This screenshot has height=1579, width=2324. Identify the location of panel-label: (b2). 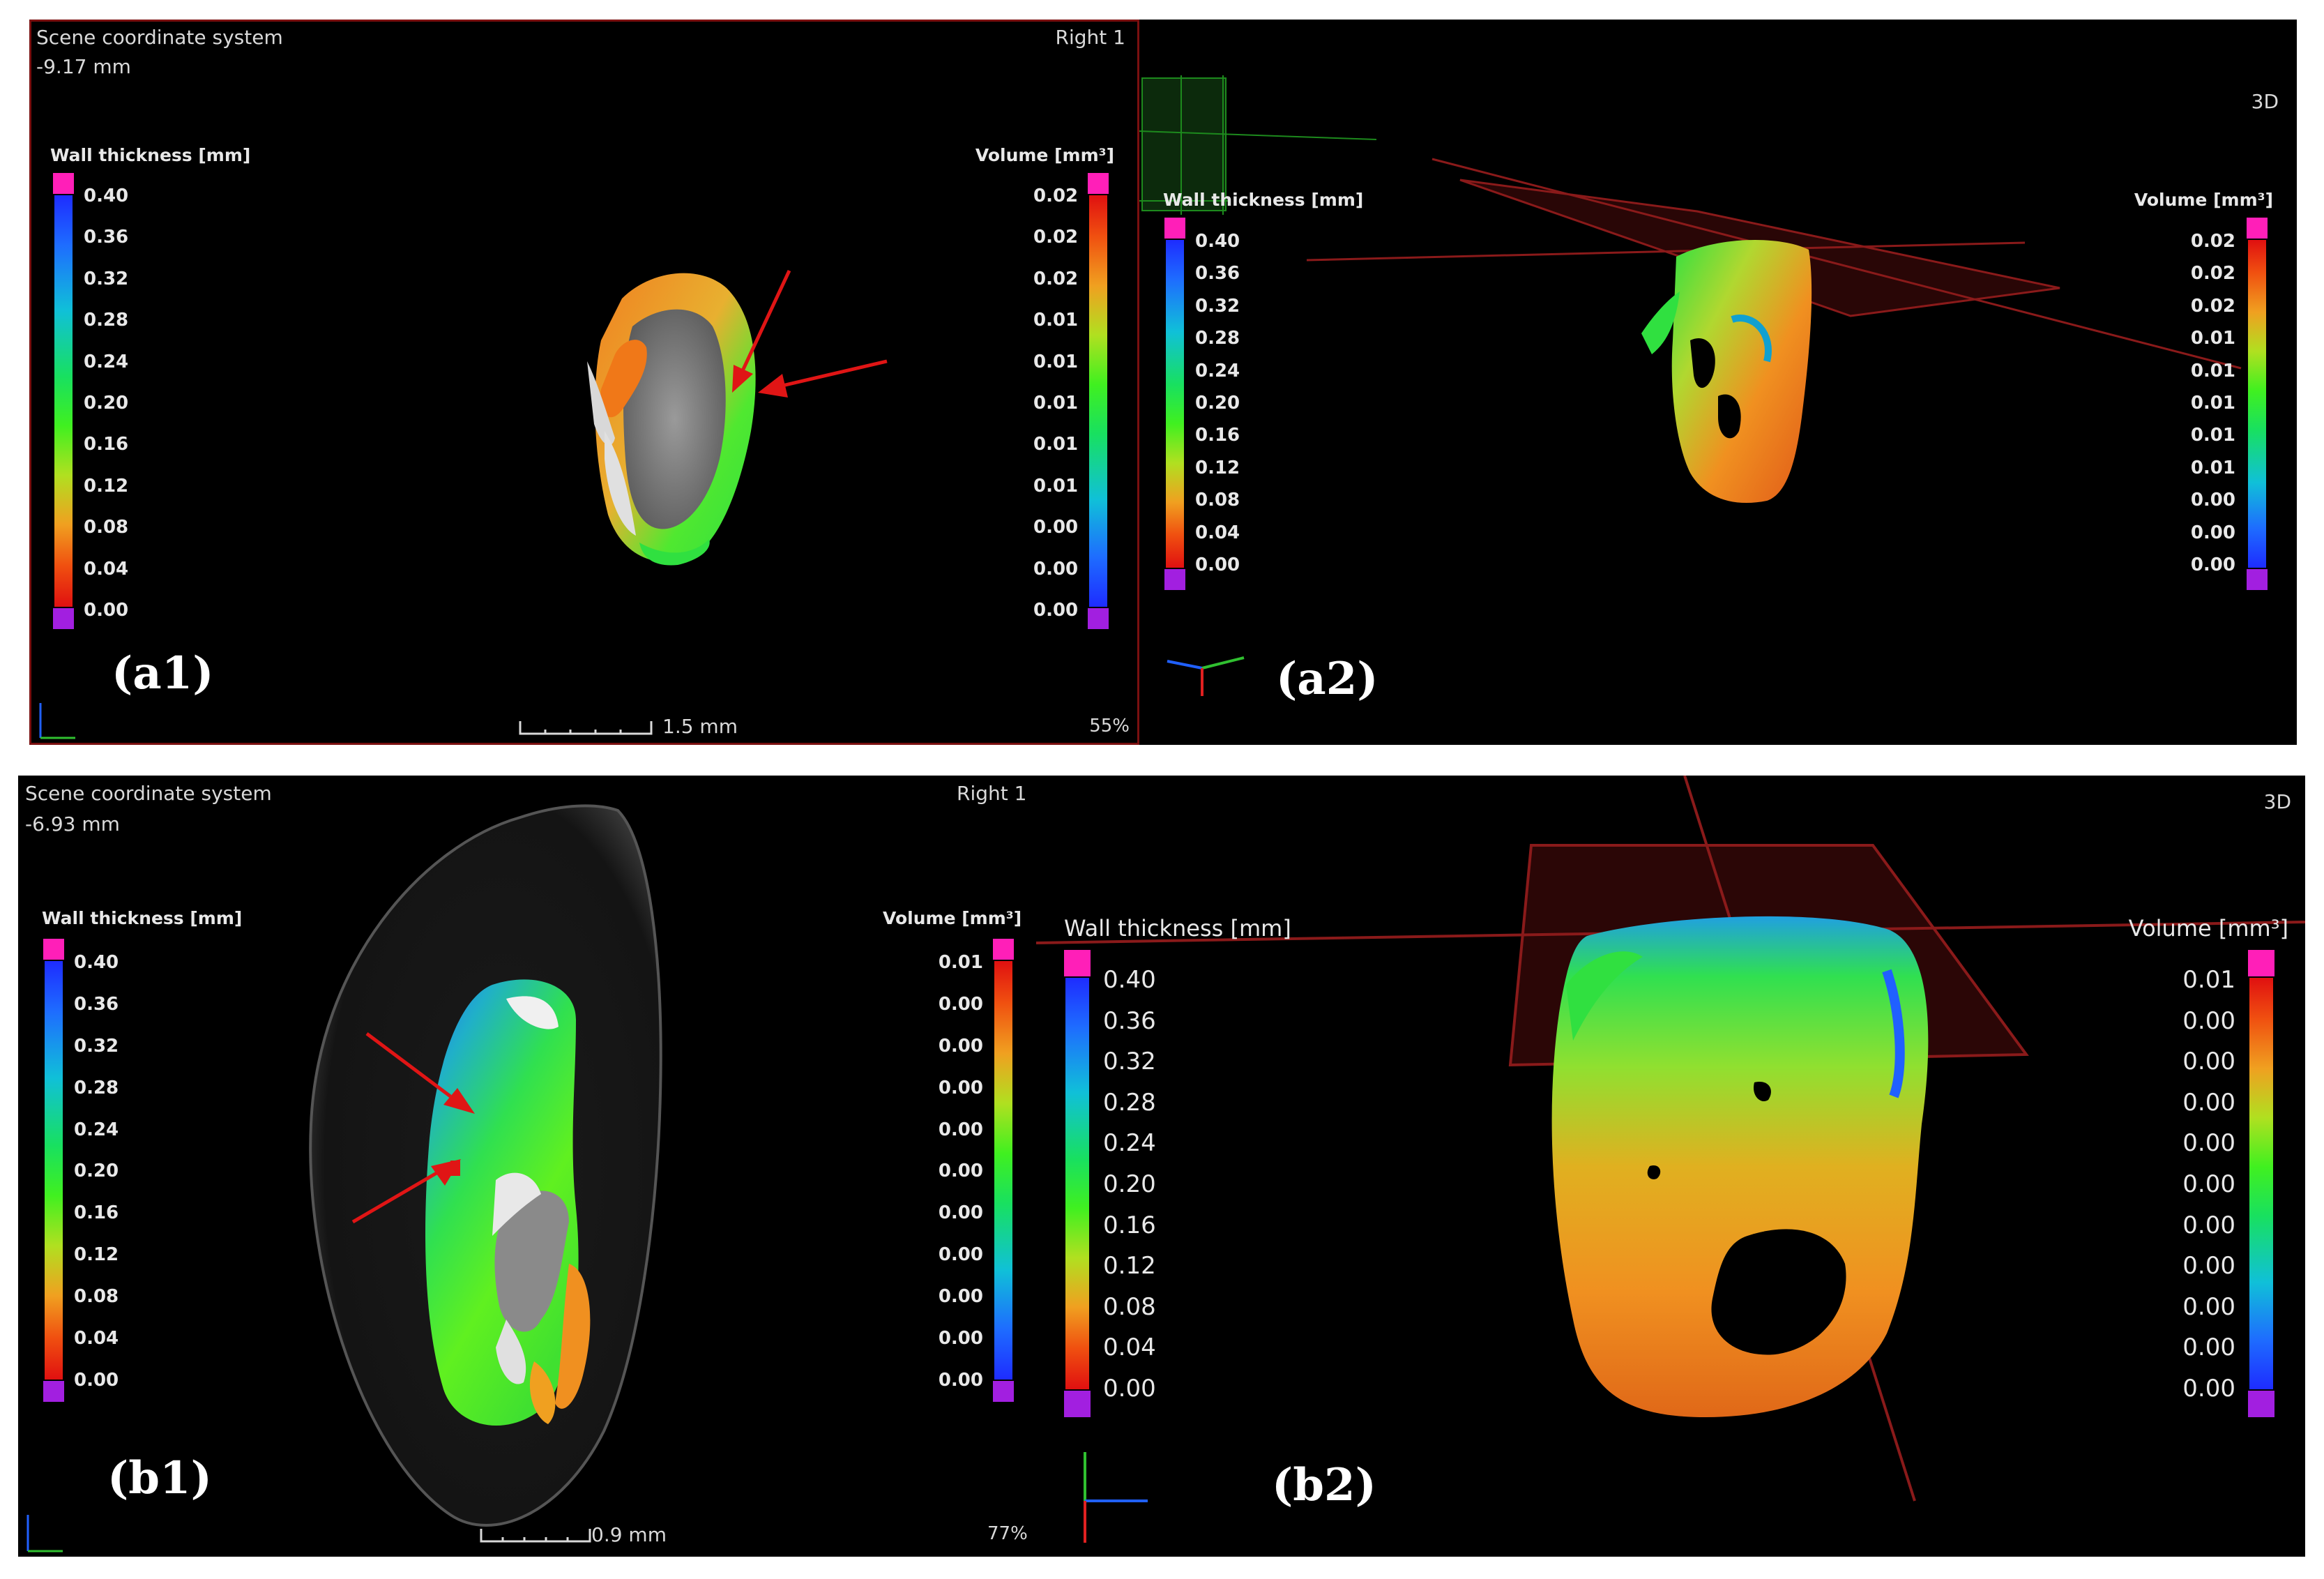
(1324, 1485).